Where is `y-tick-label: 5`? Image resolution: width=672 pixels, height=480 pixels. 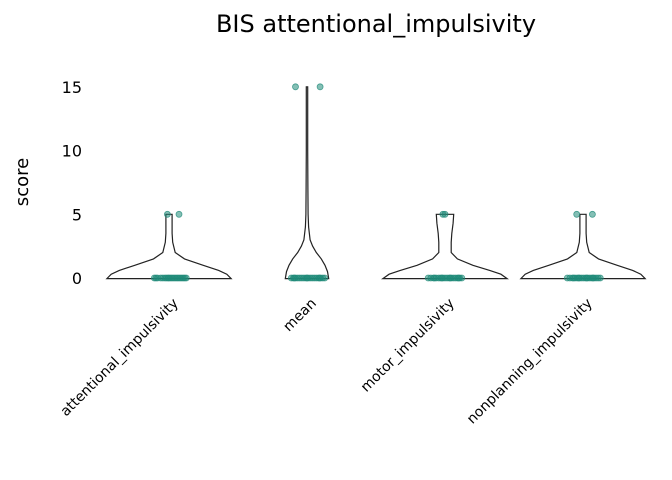
y-tick-label: 5 is located at coordinates (77, 214).